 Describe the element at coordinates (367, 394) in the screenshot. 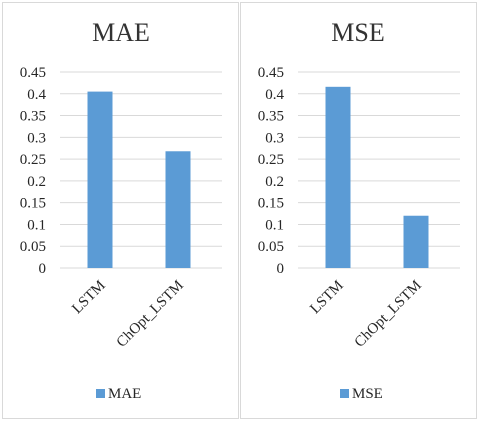

I see `legend-label: MSE` at that location.